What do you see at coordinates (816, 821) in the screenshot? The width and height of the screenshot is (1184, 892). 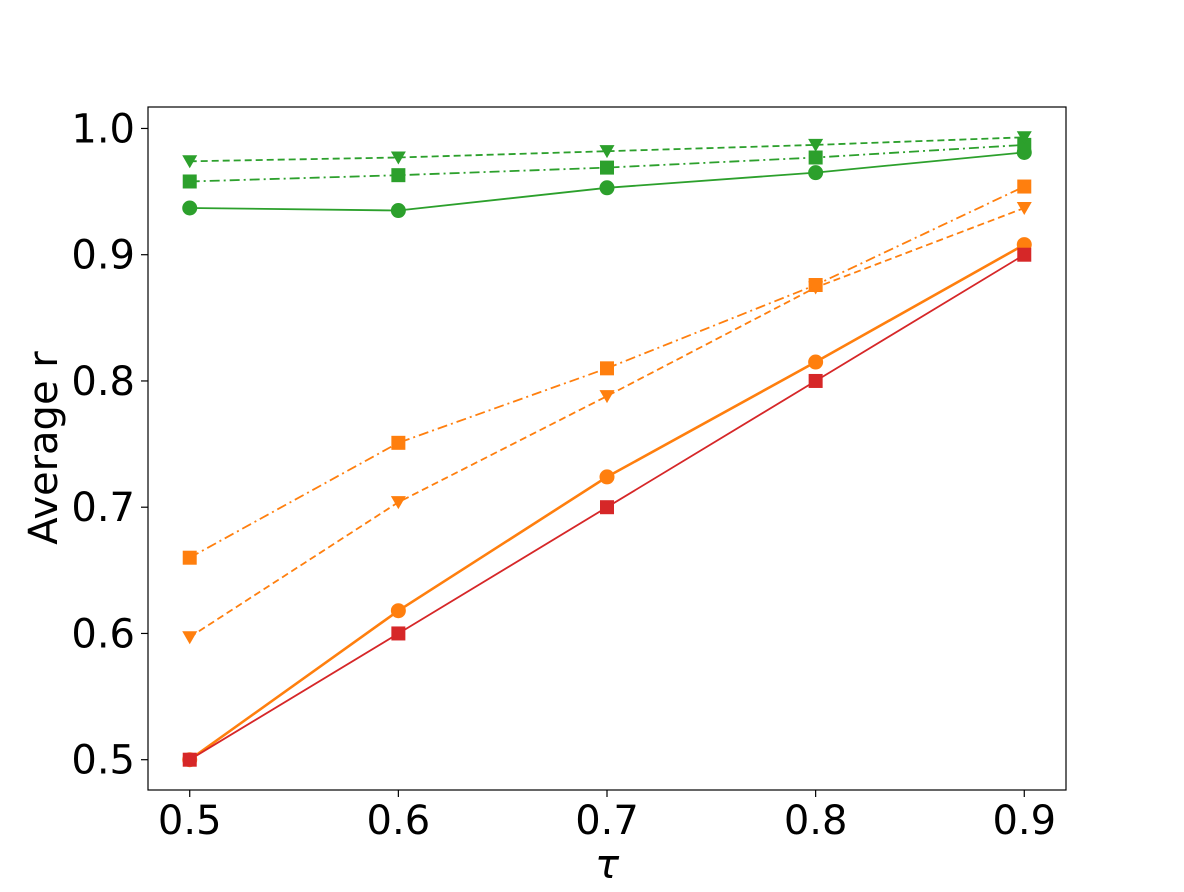 I see `x-tick-label: 0.8` at bounding box center [816, 821].